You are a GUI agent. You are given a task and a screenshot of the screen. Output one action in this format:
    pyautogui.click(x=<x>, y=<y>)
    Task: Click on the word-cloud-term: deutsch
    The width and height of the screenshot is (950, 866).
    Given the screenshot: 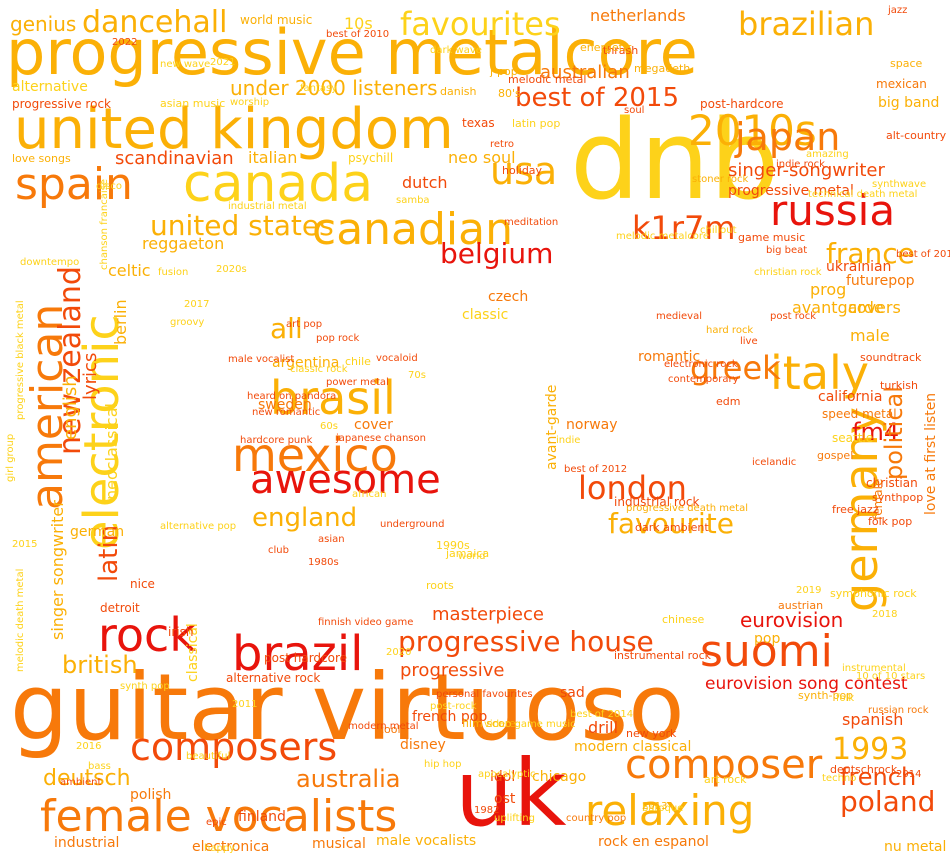 What is the action you would take?
    pyautogui.click(x=87, y=778)
    